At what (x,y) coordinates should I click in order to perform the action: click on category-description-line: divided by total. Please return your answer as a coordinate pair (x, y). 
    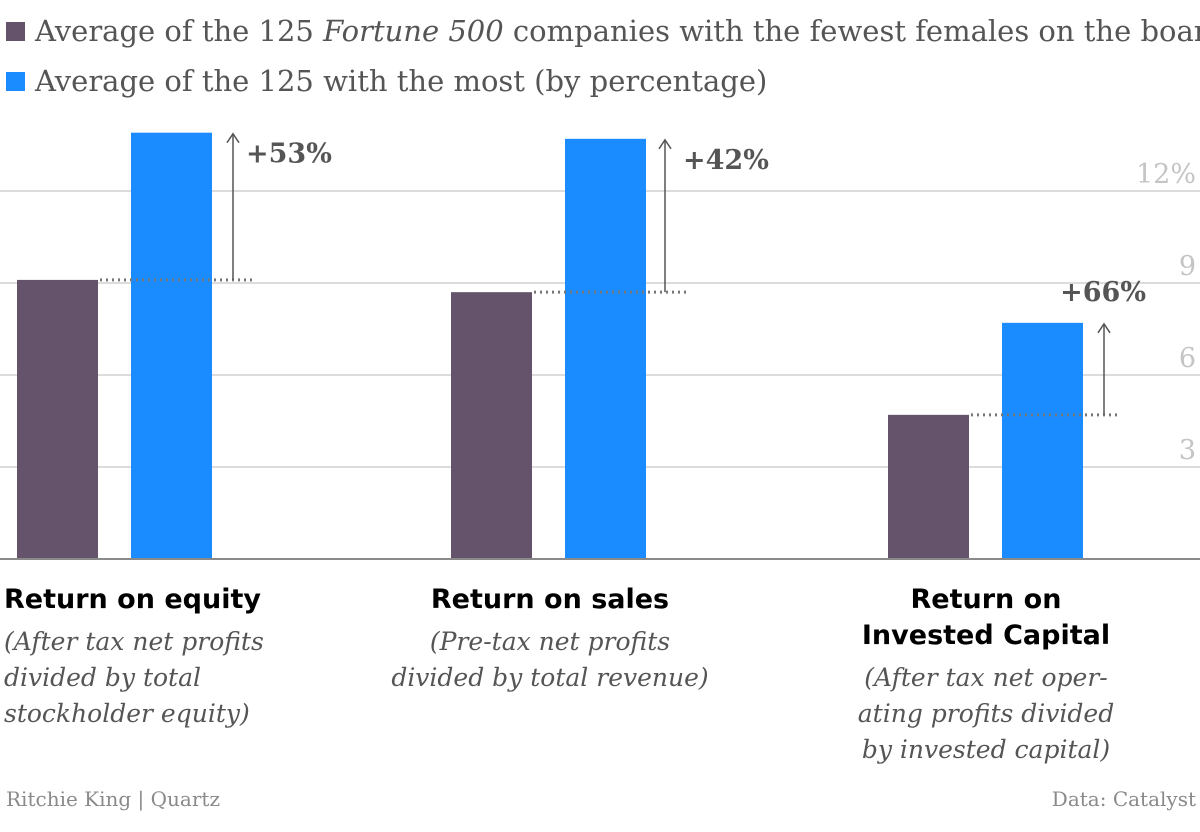
    Looking at the image, I should click on (102, 677).